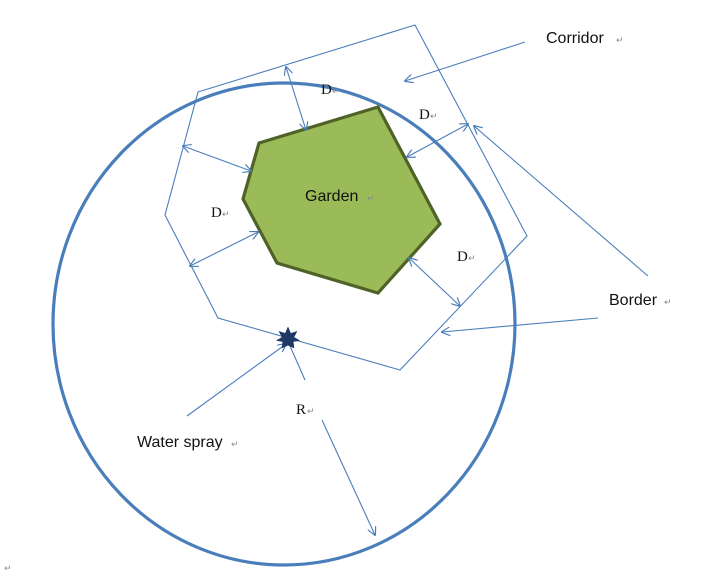  I want to click on water-spray-pointer, so click(236, 380).